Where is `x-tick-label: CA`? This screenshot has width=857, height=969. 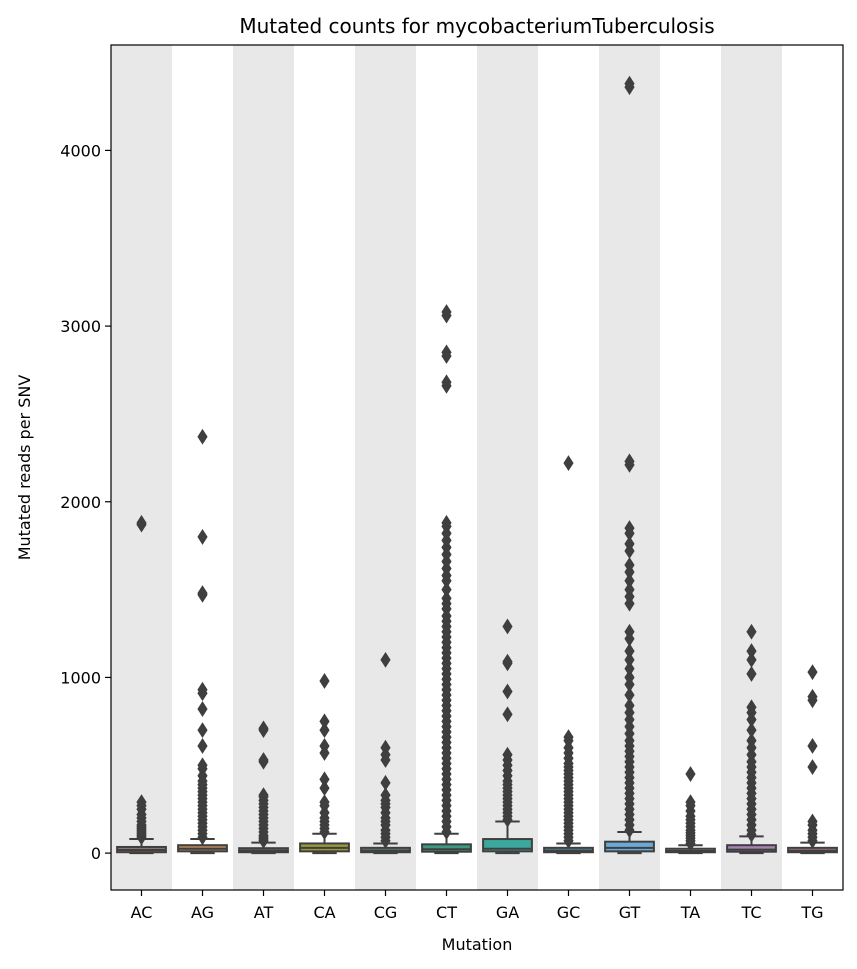 x-tick-label: CA is located at coordinates (324, 912).